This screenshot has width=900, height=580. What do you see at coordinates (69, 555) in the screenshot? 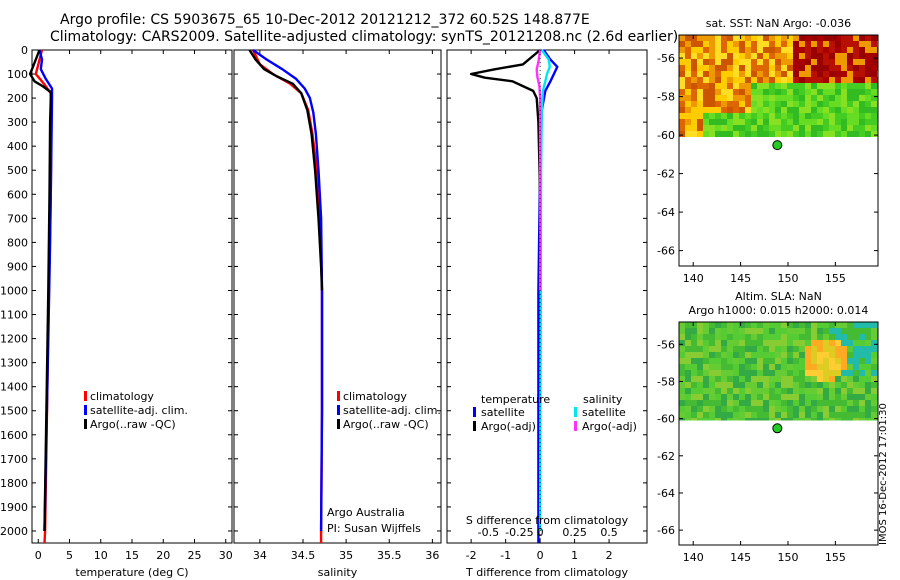
I see `x-tick-label: 5` at bounding box center [69, 555].